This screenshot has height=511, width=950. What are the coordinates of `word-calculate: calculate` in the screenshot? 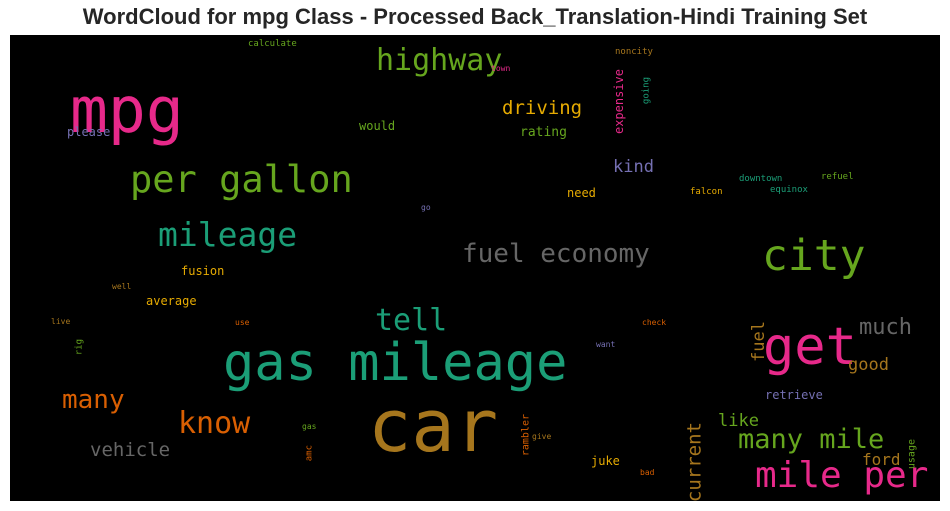 It's located at (272, 44).